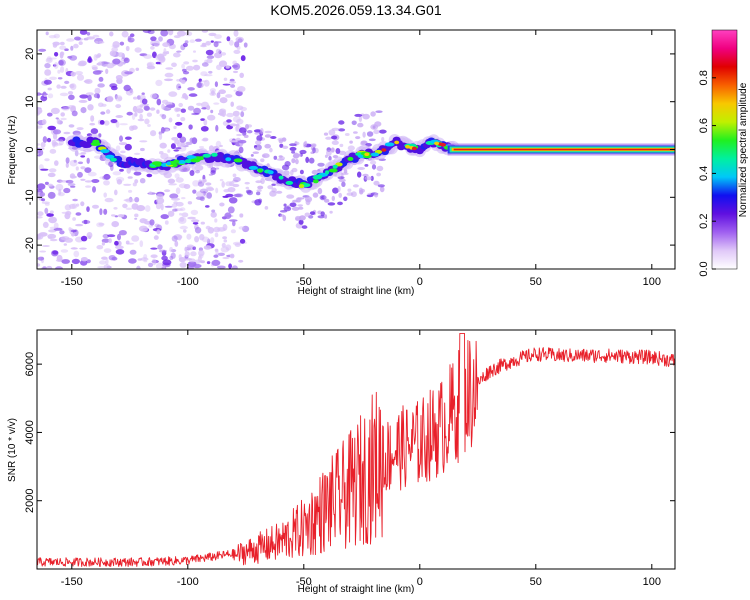 The height and width of the screenshot is (600, 750). What do you see at coordinates (704, 173) in the screenshot?
I see `colorbar-tick-label: 0.4` at bounding box center [704, 173].